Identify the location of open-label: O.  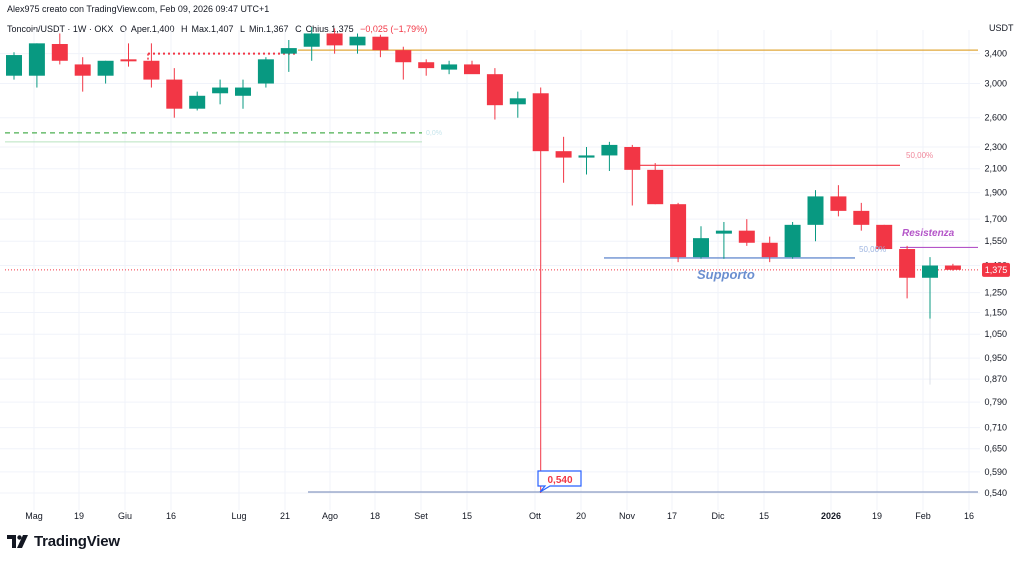
(123, 29).